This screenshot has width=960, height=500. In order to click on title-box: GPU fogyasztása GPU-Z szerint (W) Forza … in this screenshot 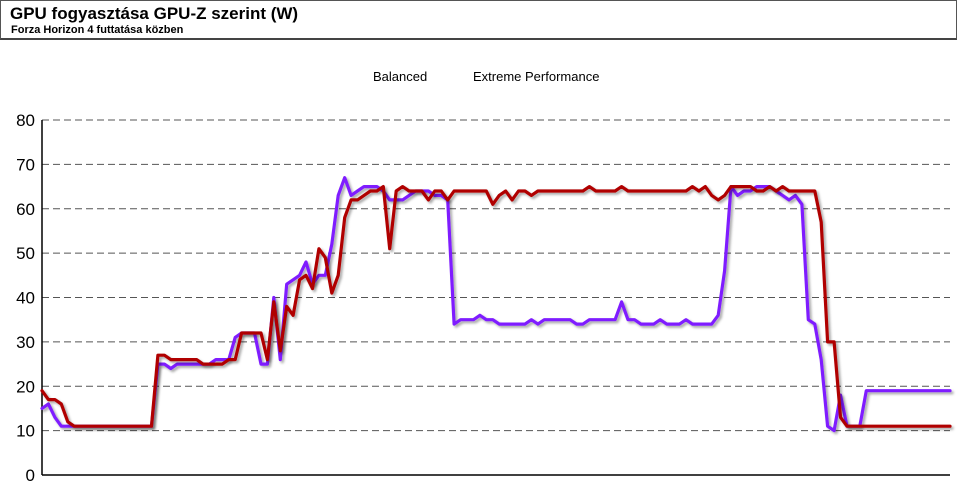, I will do `click(478, 20)`.